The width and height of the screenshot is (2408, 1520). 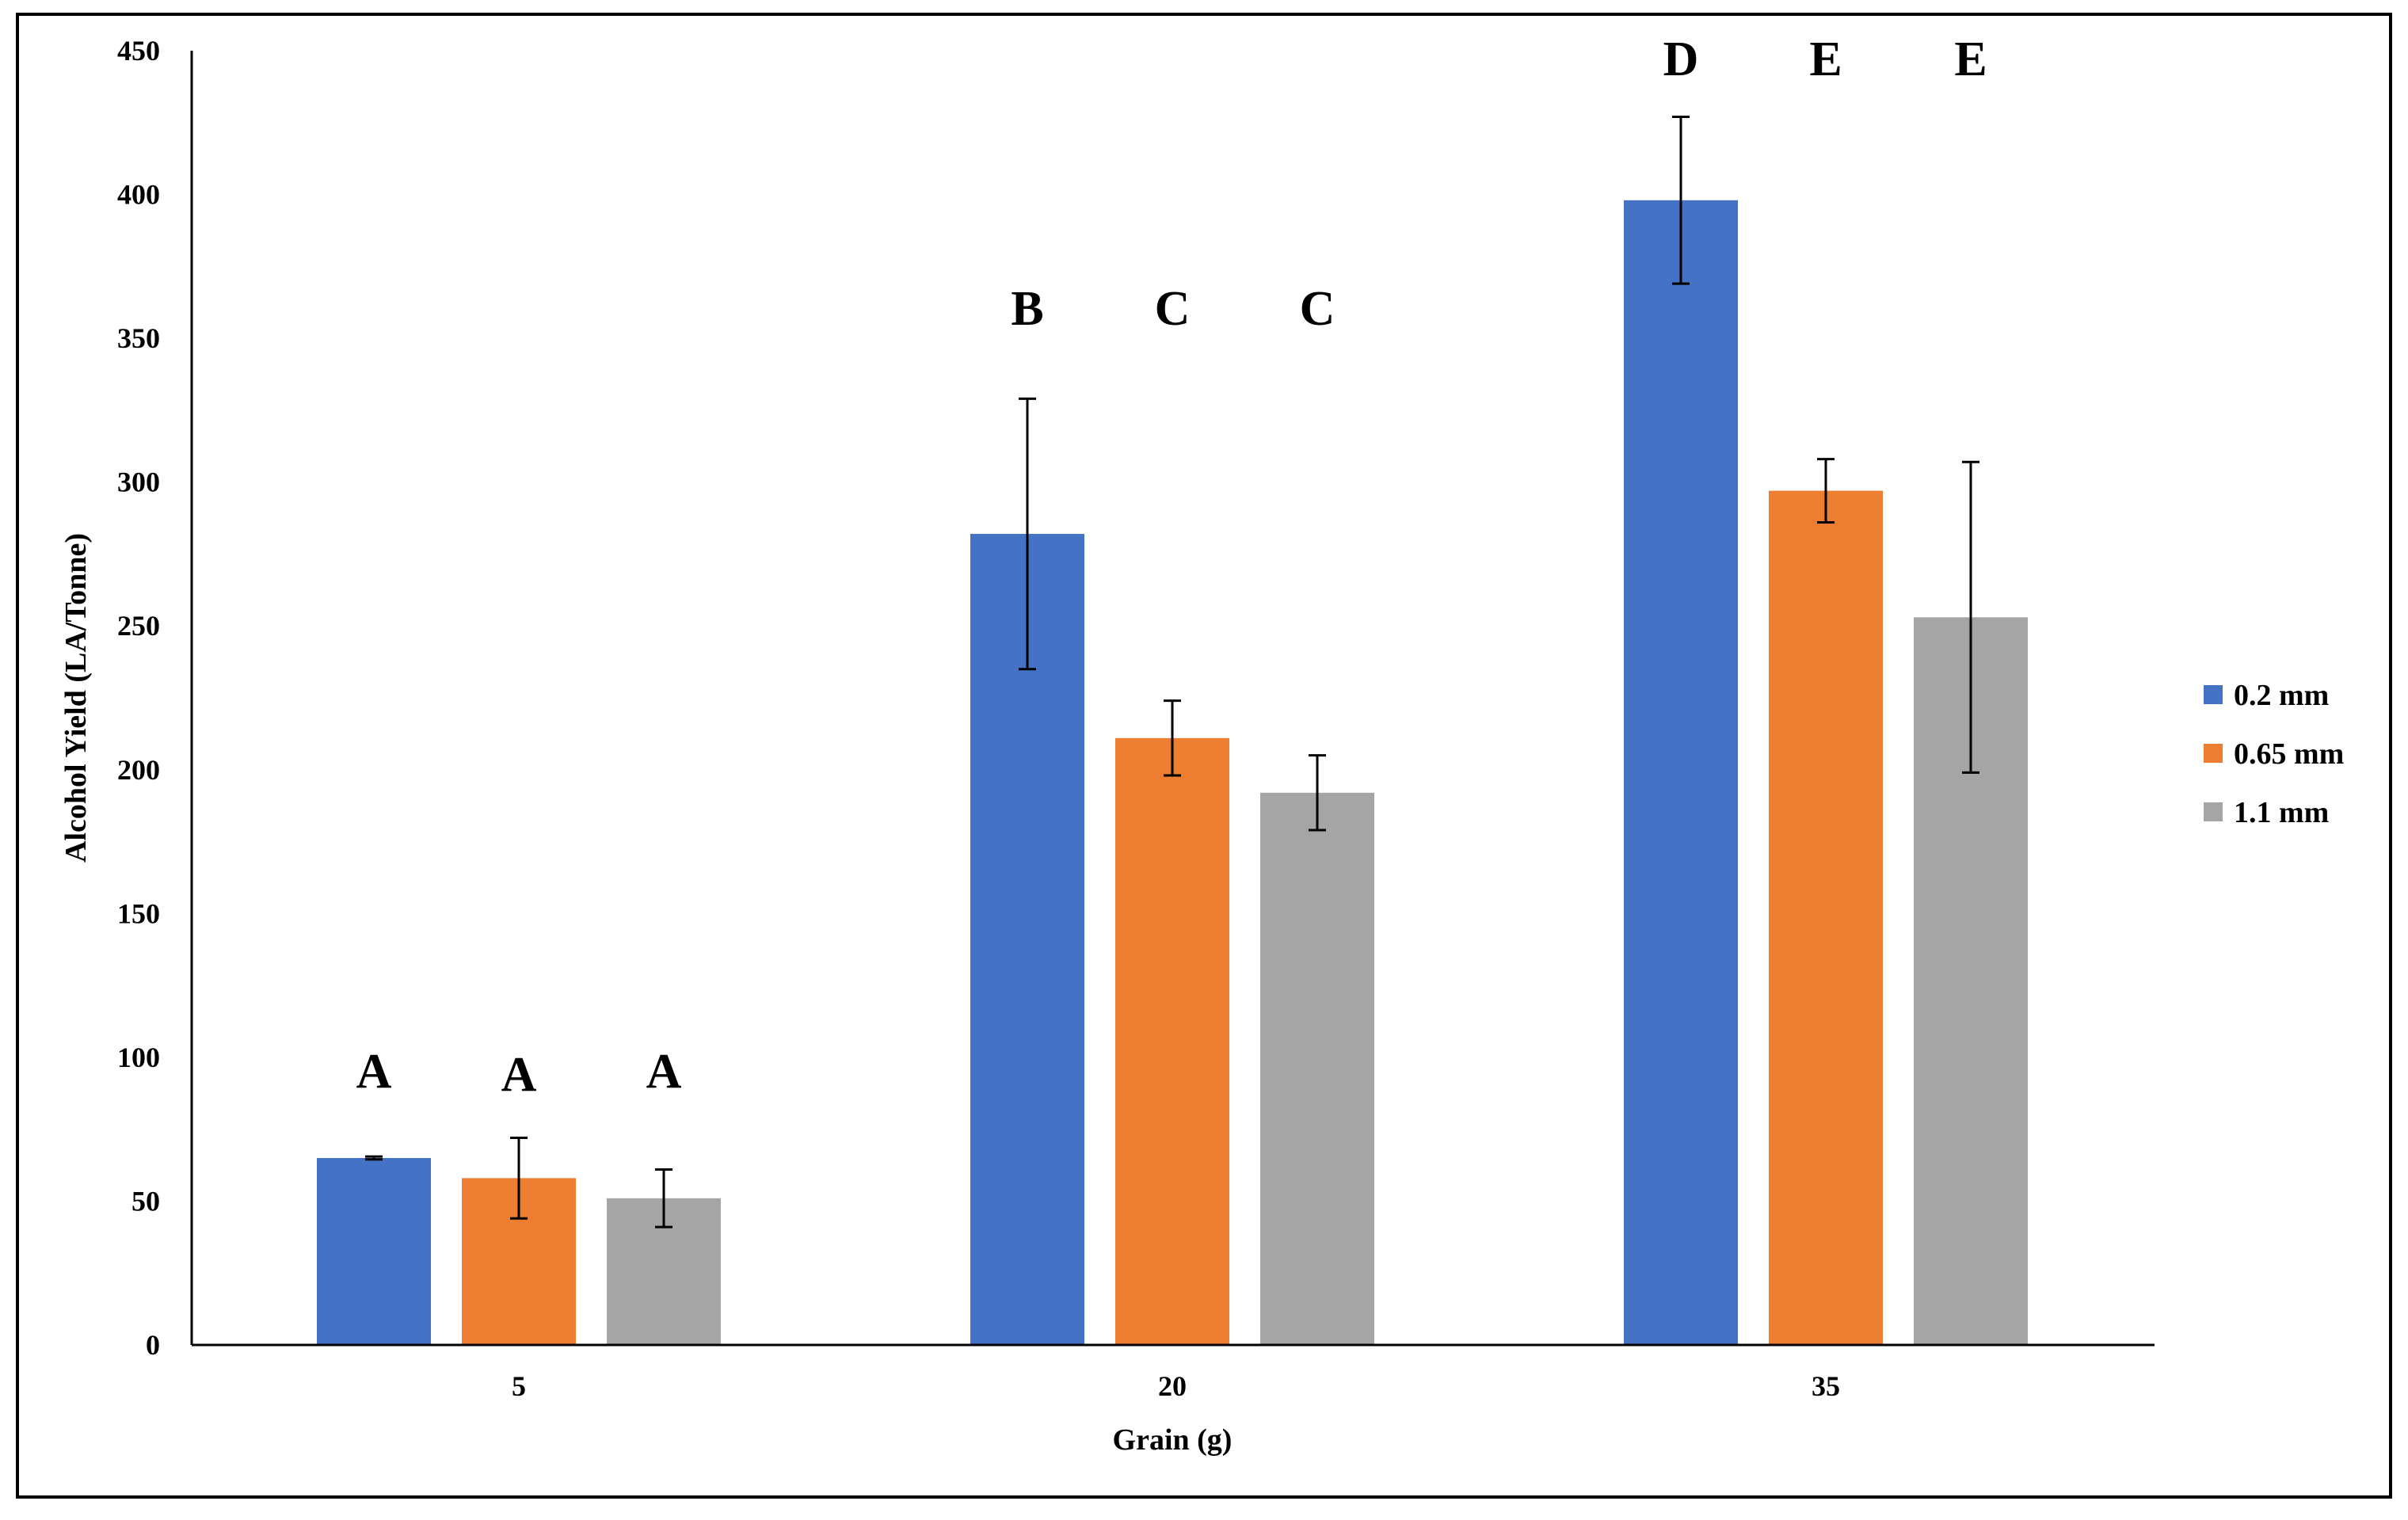 What do you see at coordinates (138, 195) in the screenshot?
I see `y-tick-label: 400` at bounding box center [138, 195].